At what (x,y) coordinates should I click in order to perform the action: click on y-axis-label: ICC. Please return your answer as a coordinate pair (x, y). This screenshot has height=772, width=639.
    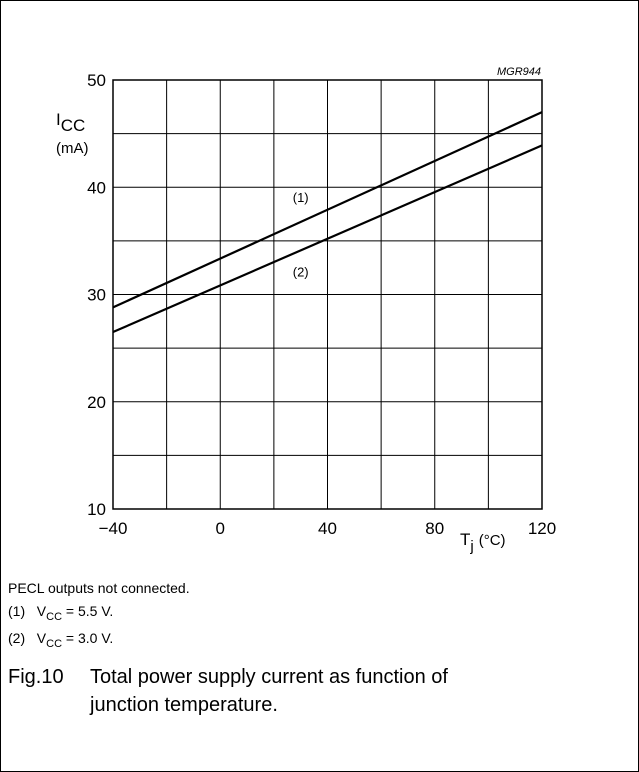
    Looking at the image, I should click on (70, 122).